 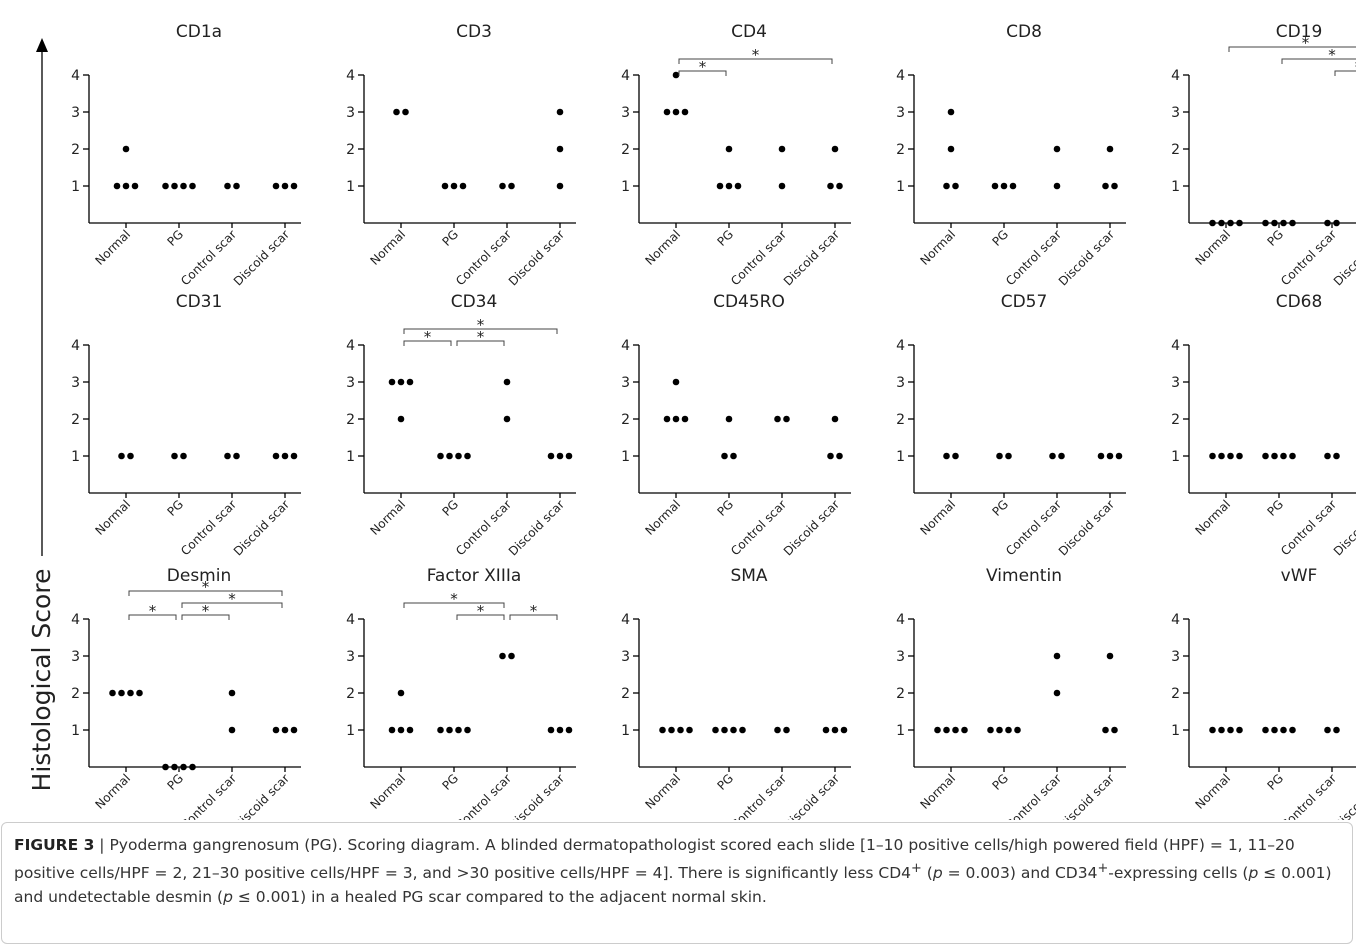 I want to click on caption-text: (, so click(x=927, y=873).